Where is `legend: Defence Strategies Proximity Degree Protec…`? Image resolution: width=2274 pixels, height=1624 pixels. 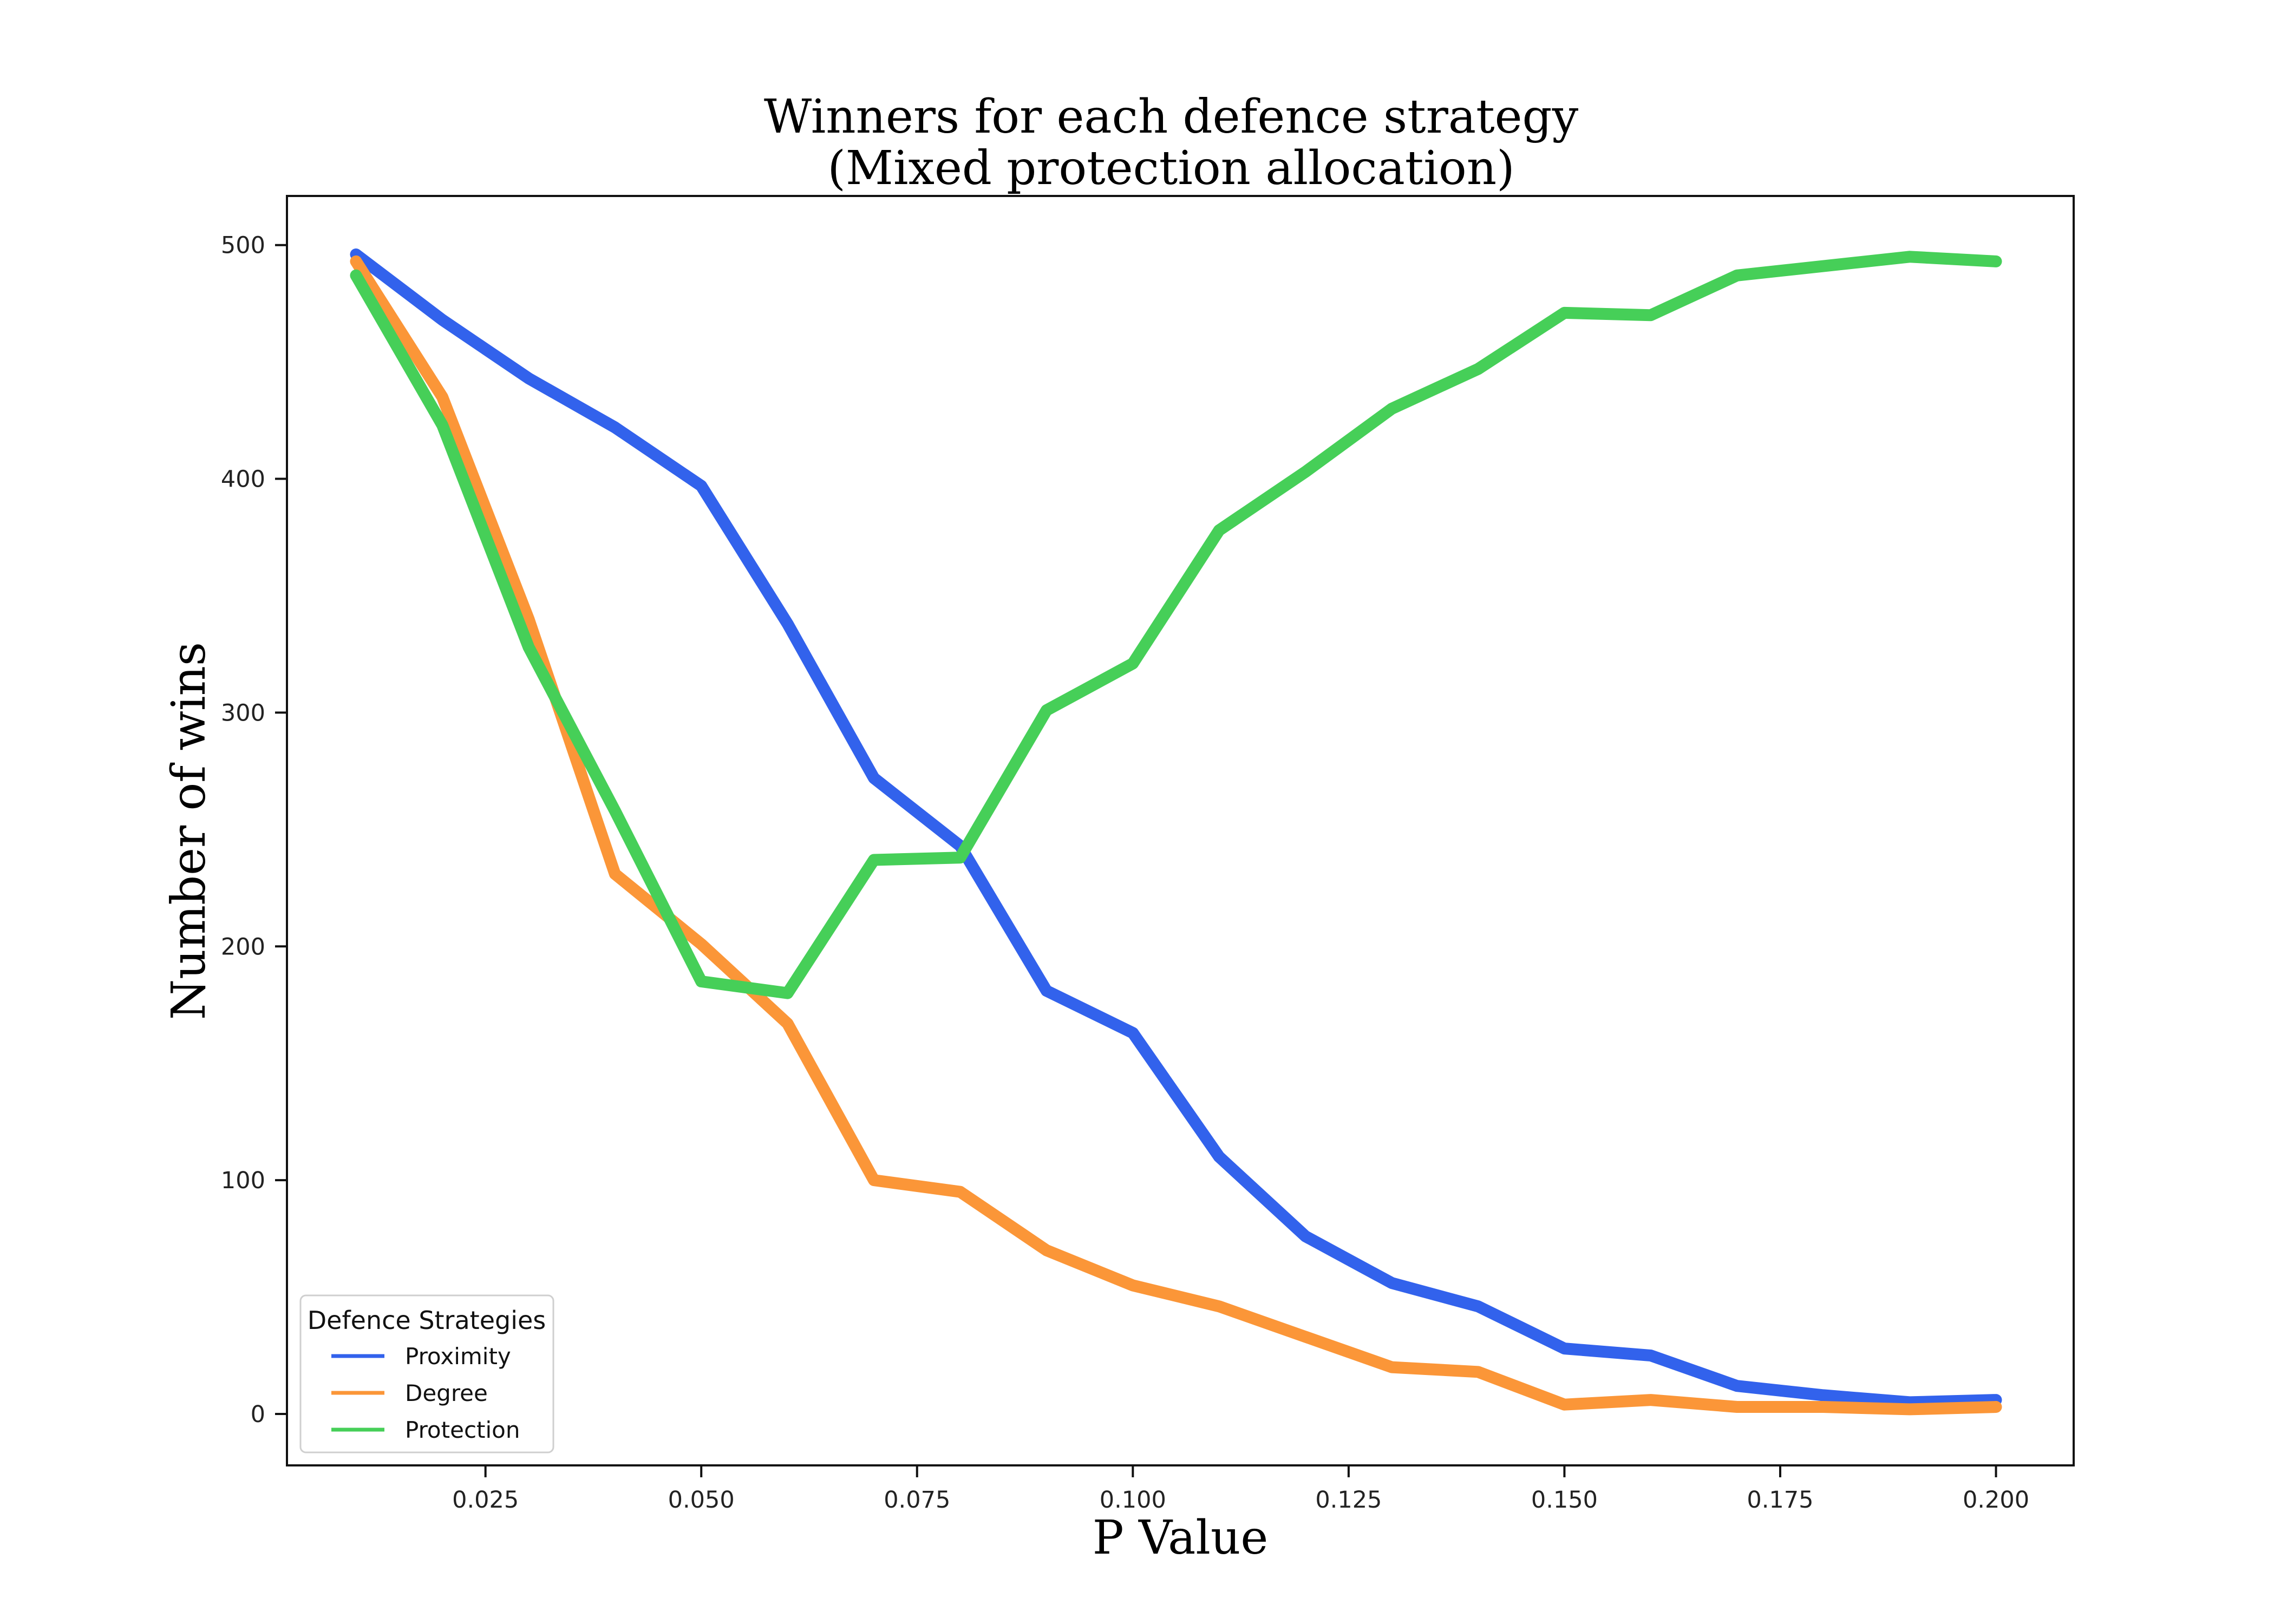
legend: Defence Strategies Proximity Degree Protec… is located at coordinates (427, 1373).